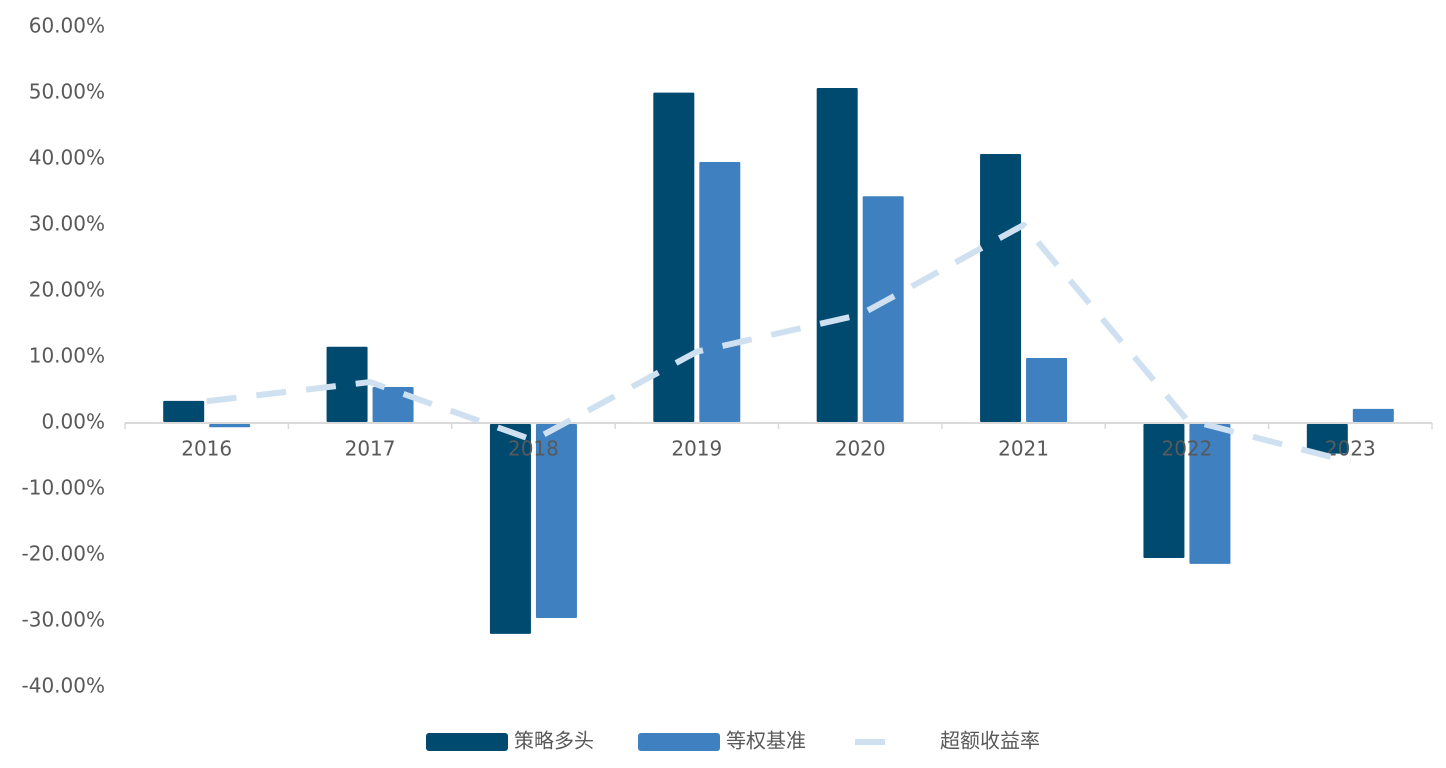 The width and height of the screenshot is (1446, 768). Describe the element at coordinates (206, 449) in the screenshot. I see `x-tick-label: 2016` at that location.